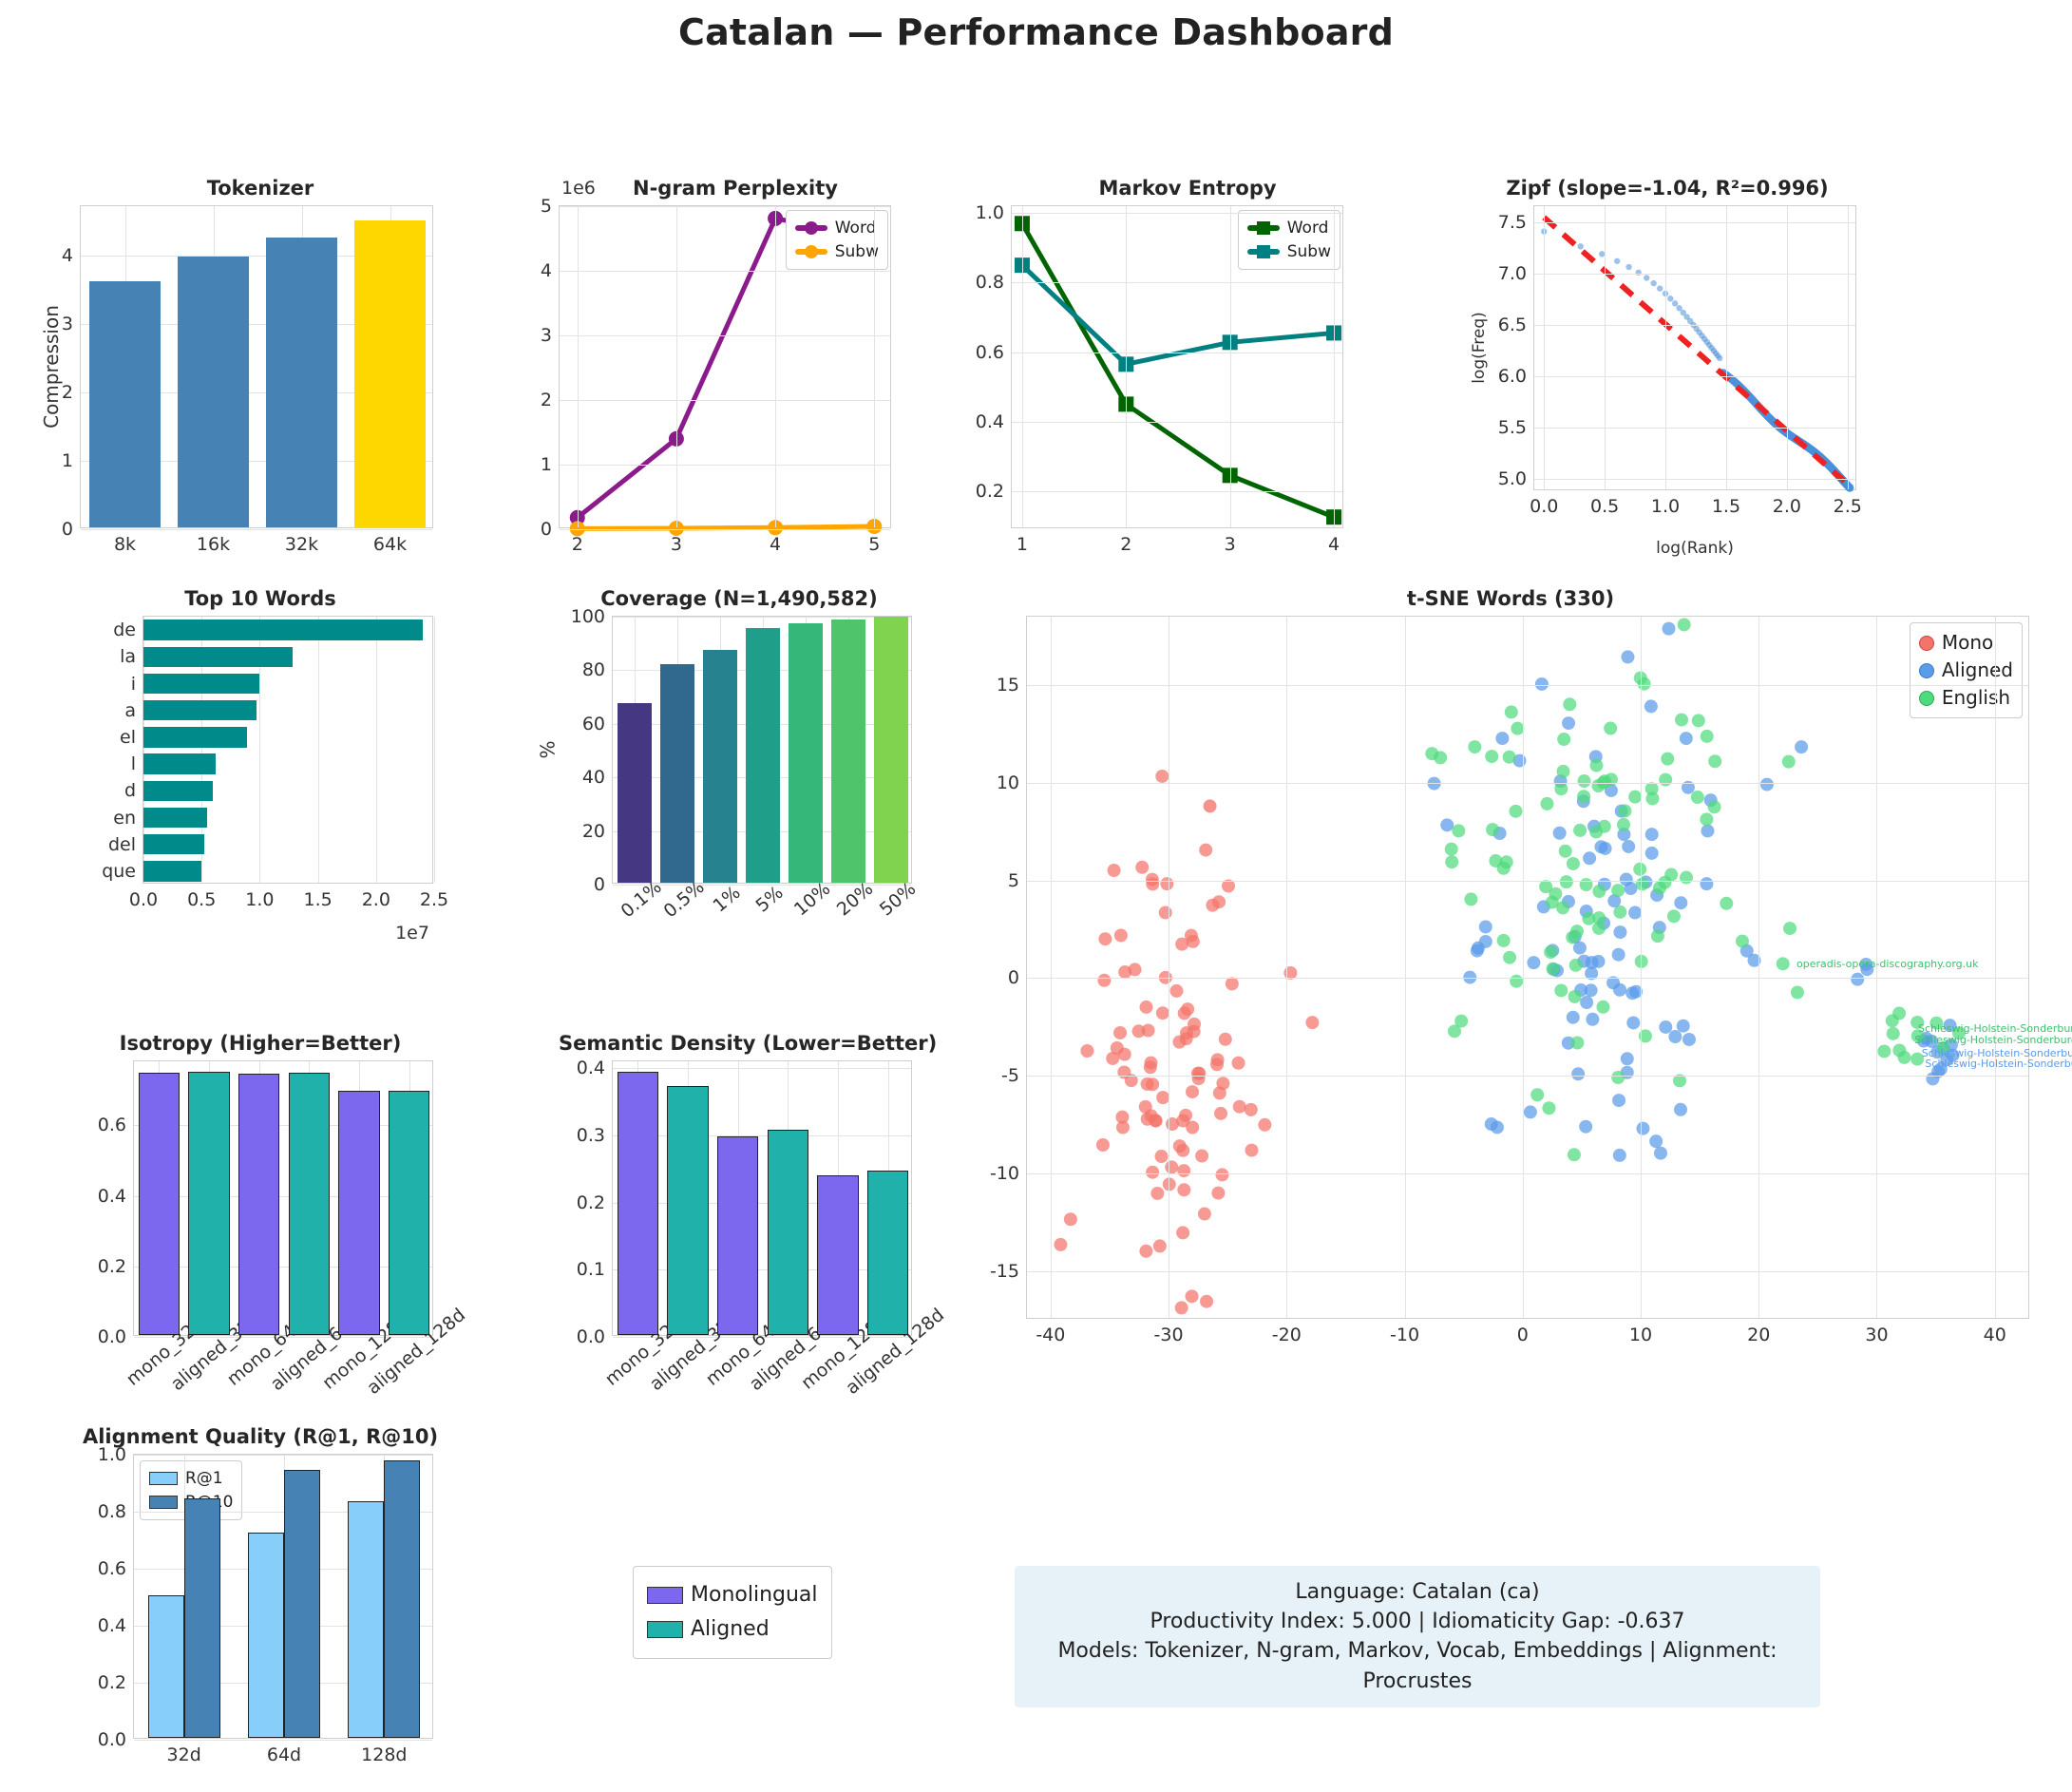 The image size is (2072, 1792). What do you see at coordinates (1759, 1335) in the screenshot?
I see `x-tick-label: 20` at bounding box center [1759, 1335].